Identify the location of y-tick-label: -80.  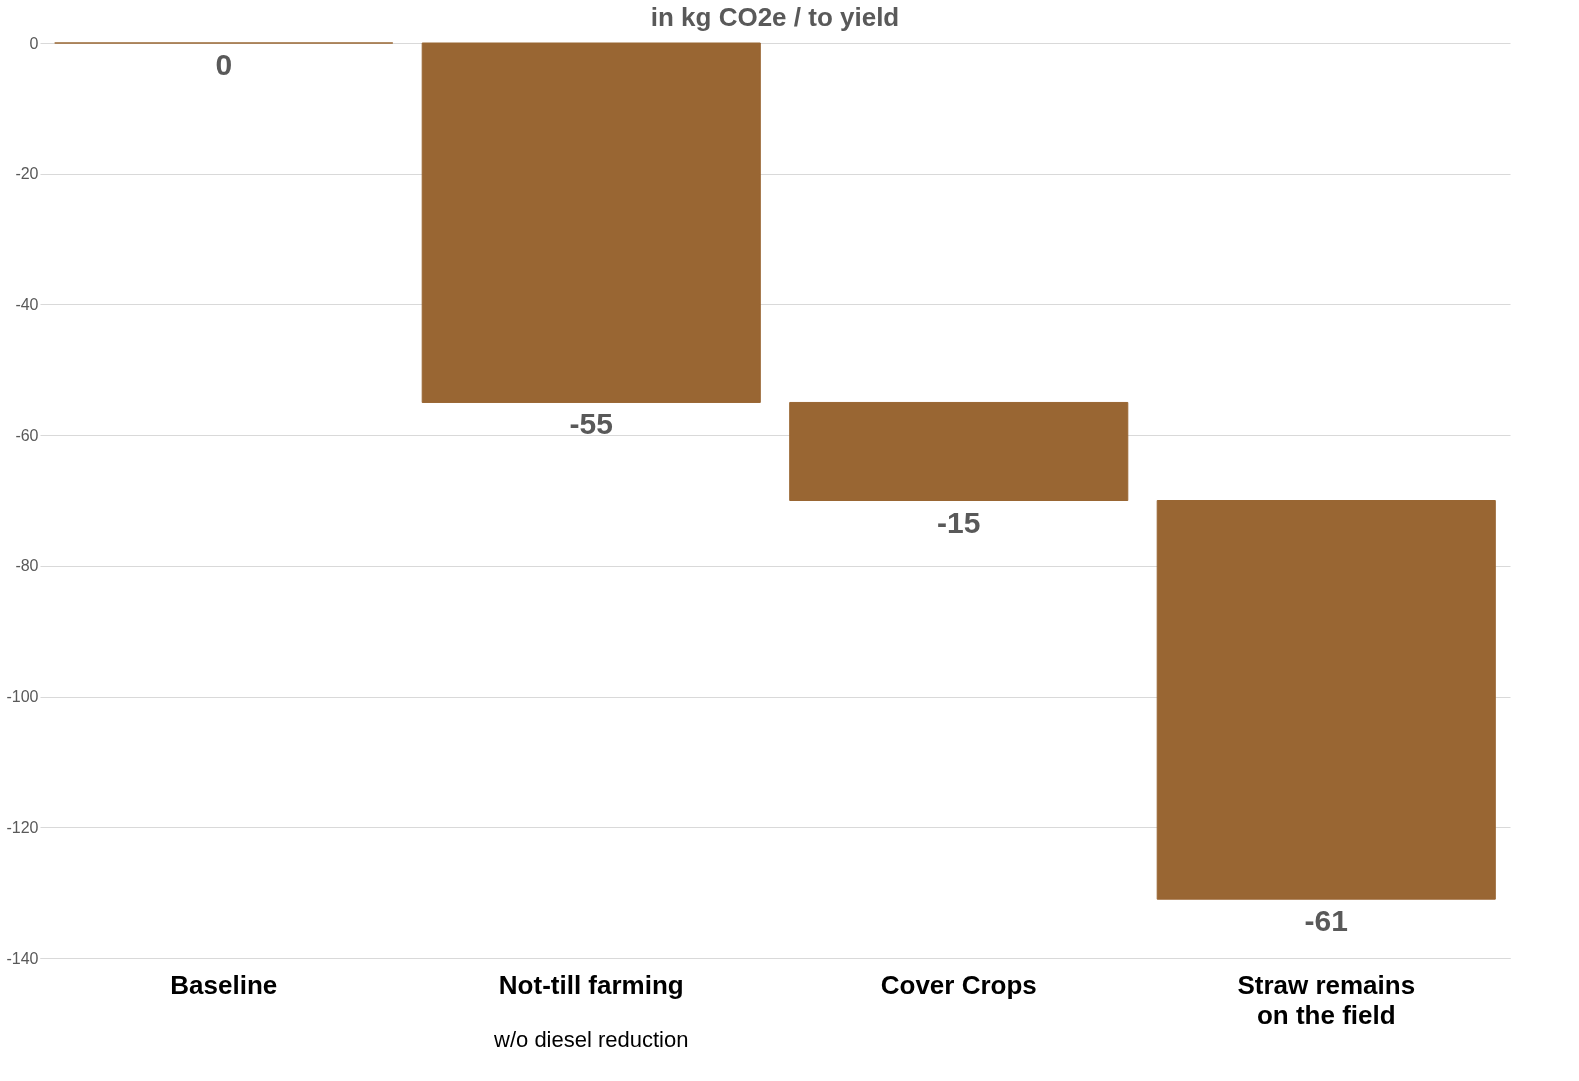
(27, 566).